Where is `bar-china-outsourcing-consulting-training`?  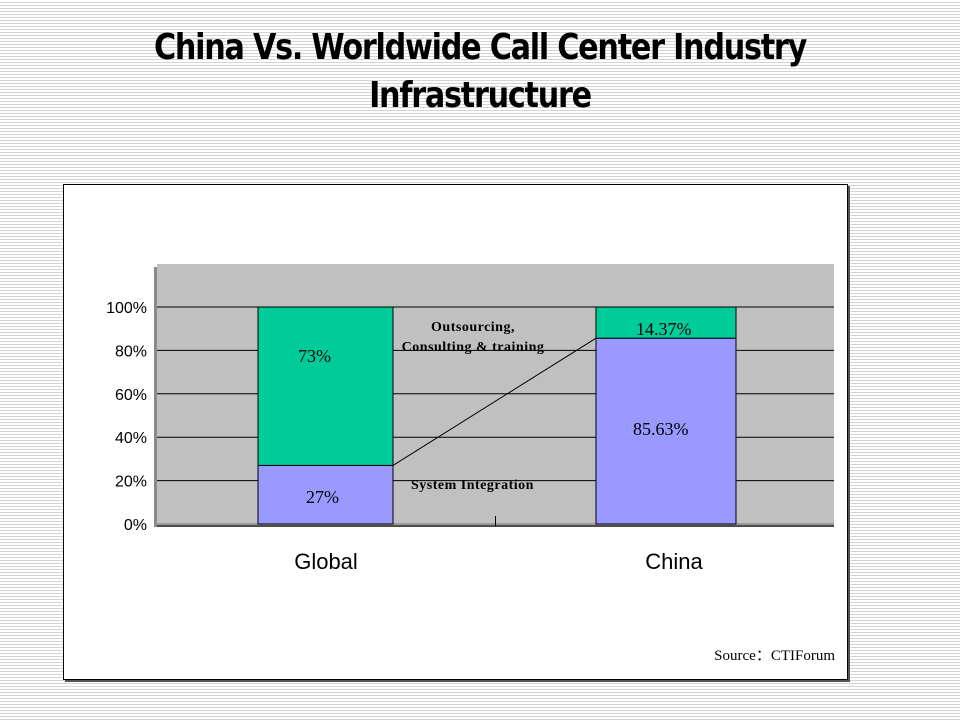 bar-china-outsourcing-consulting-training is located at coordinates (666, 322).